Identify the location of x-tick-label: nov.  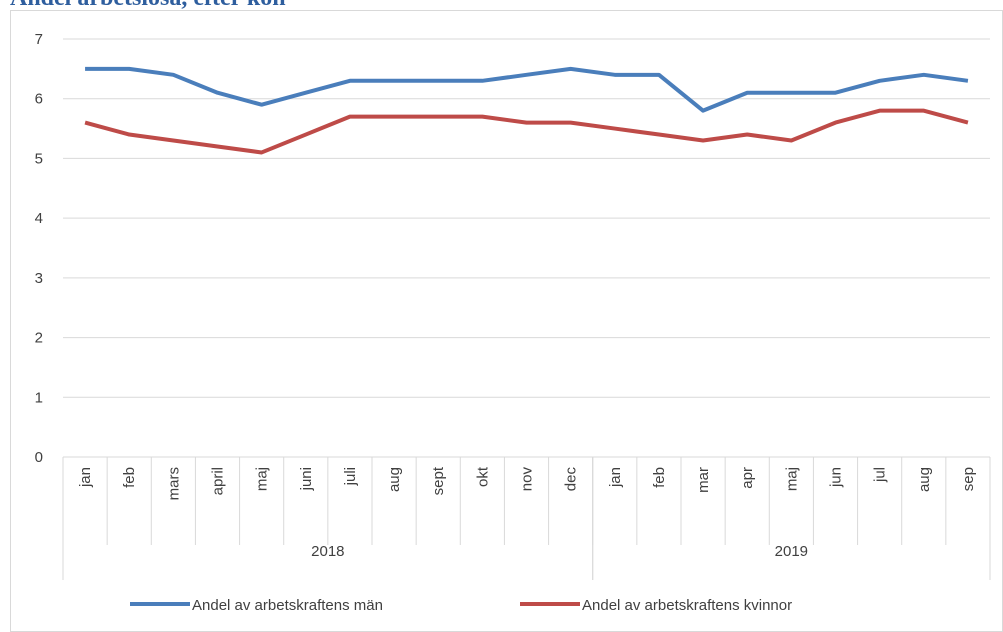
(527, 479).